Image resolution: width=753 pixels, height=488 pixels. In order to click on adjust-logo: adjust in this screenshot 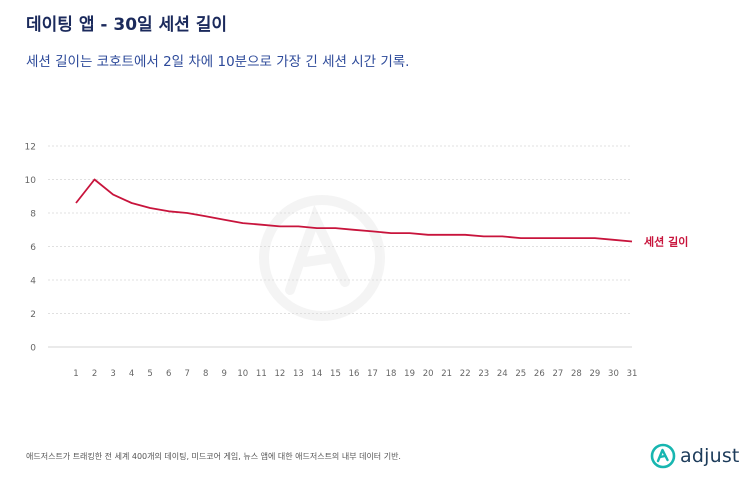, I will do `click(695, 456)`.